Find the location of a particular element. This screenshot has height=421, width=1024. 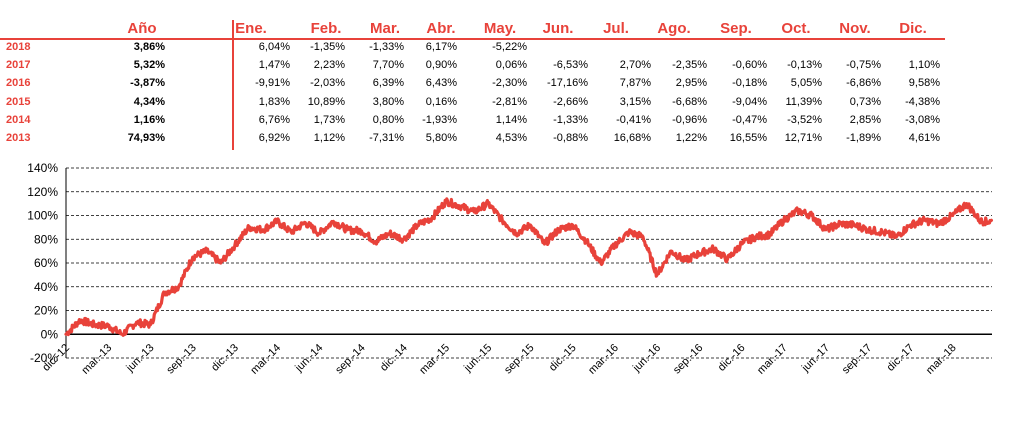

header-cell: Dic. is located at coordinates (913, 28).